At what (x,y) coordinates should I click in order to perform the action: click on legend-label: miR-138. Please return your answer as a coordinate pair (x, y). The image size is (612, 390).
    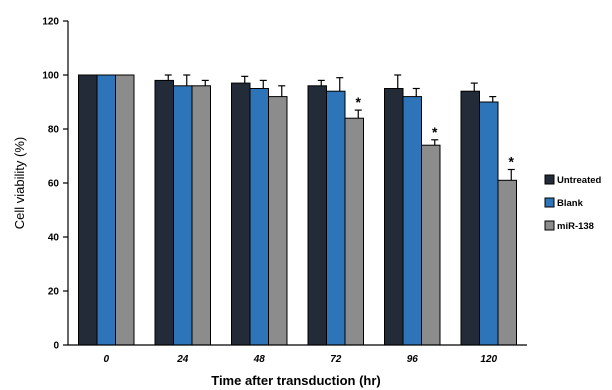
    Looking at the image, I should click on (575, 226).